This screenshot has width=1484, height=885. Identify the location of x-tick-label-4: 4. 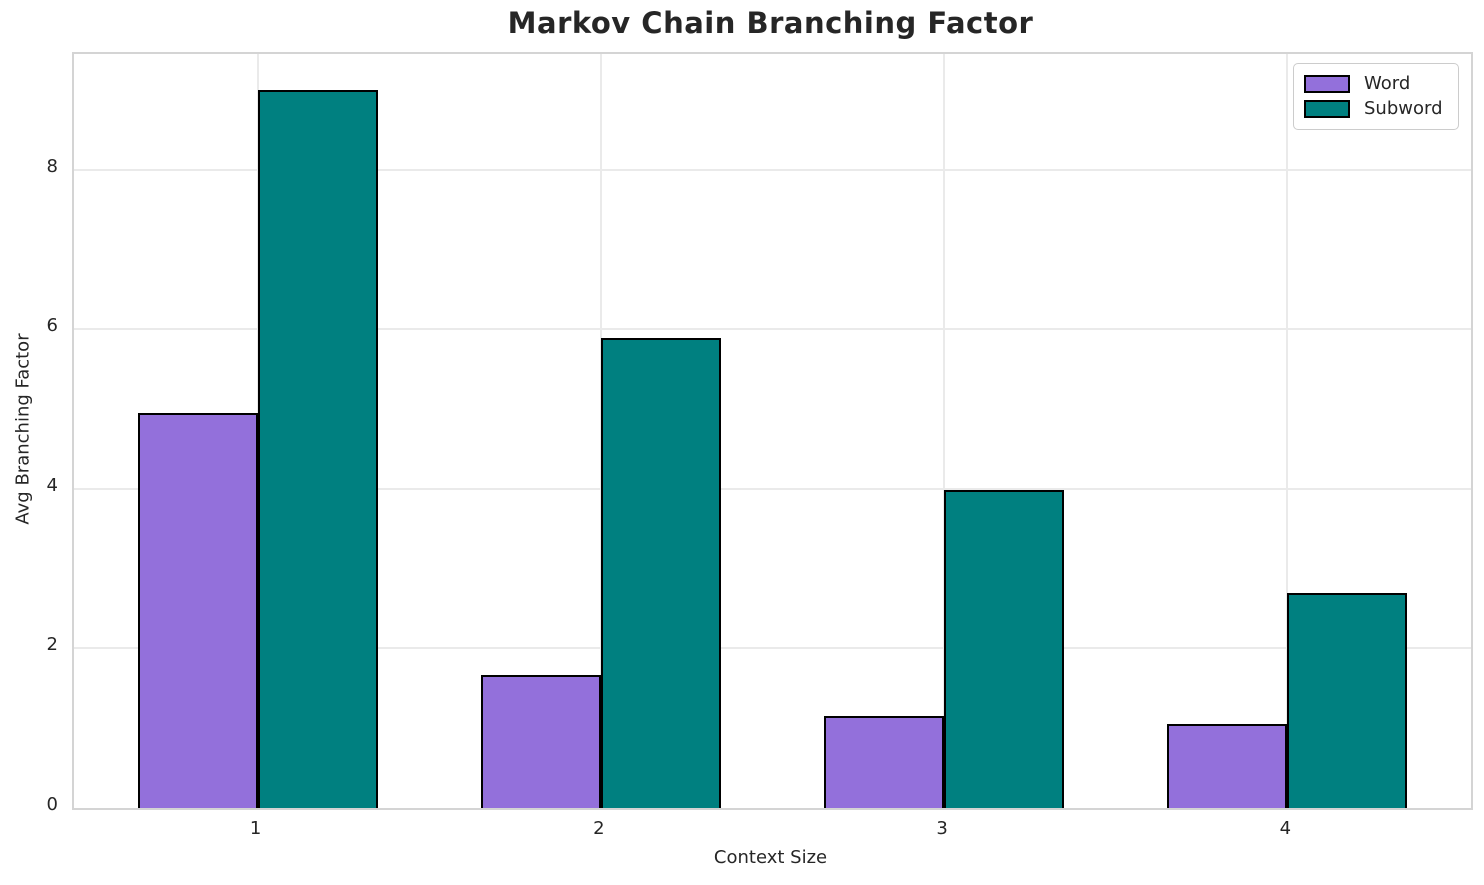
(1285, 828).